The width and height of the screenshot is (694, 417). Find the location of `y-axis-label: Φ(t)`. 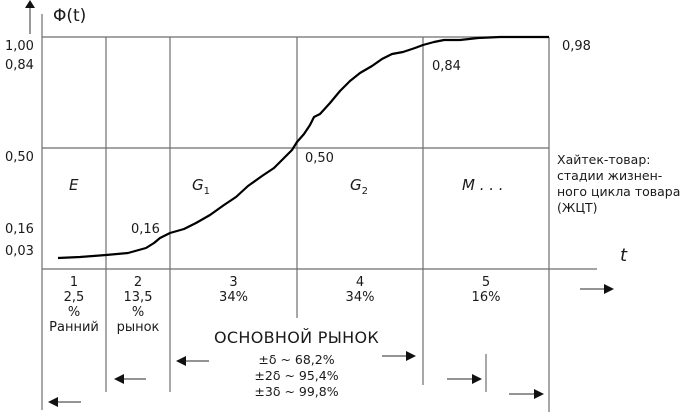

y-axis-label: Φ(t) is located at coordinates (70, 16).